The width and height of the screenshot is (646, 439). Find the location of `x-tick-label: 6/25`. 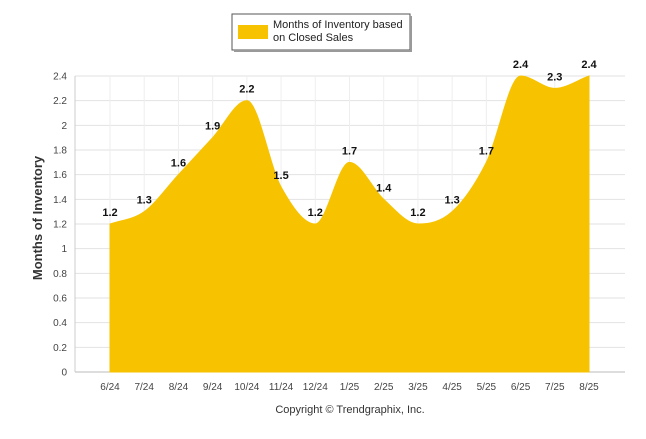

x-tick-label: 6/25 is located at coordinates (521, 387).